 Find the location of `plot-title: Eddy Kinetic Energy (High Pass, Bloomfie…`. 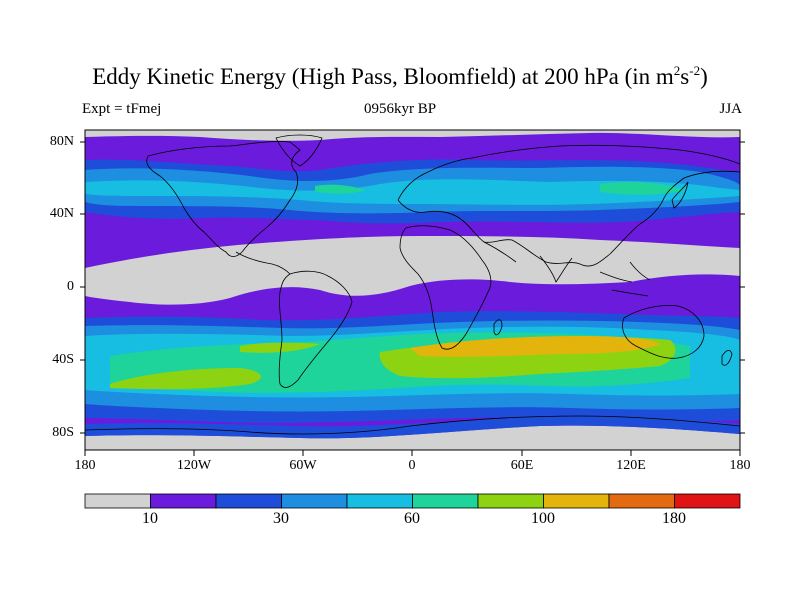

plot-title: Eddy Kinetic Energy (High Pass, Bloomfie… is located at coordinates (400, 76).